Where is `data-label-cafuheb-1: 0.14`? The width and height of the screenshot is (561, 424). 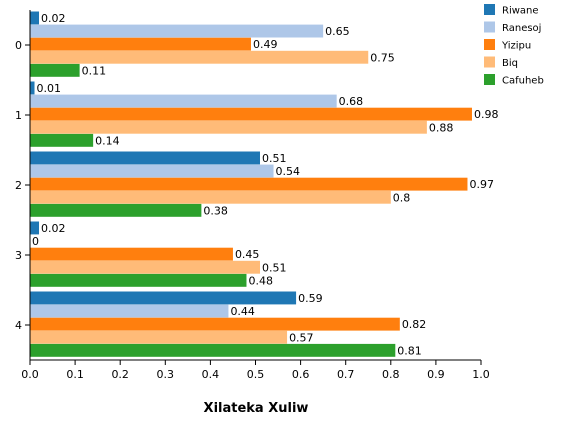
data-label-cafuheb-1: 0.14 is located at coordinates (107, 140).